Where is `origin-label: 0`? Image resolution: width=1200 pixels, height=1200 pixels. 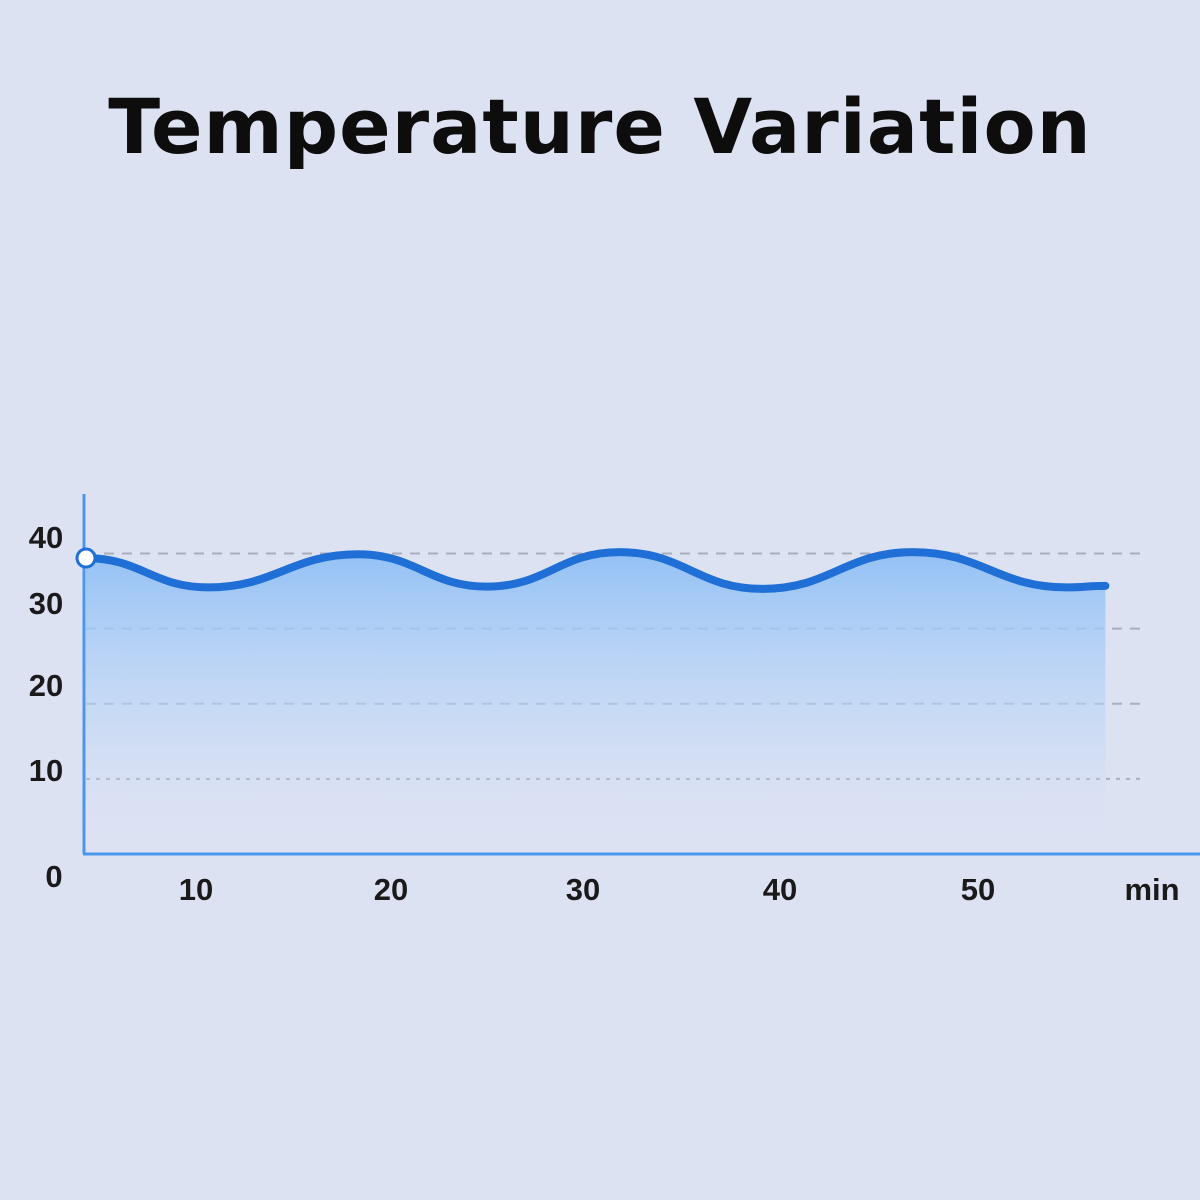
origin-label: 0 is located at coordinates (53, 876).